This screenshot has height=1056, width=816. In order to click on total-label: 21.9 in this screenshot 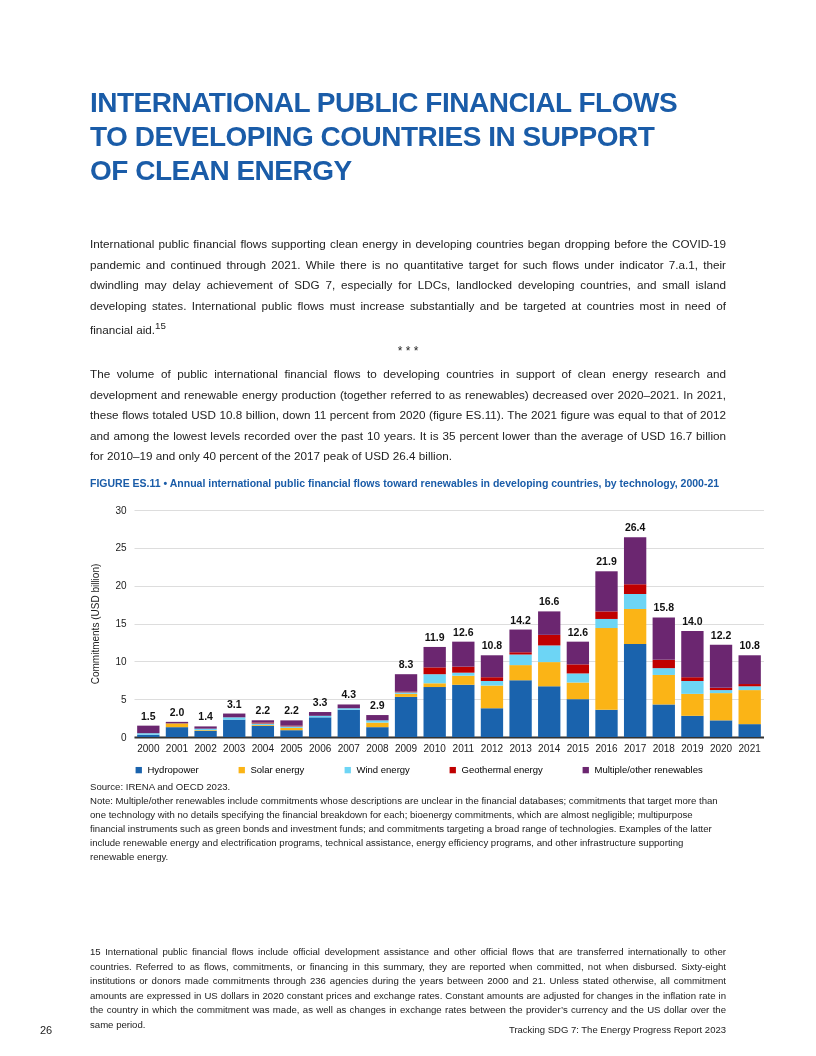, I will do `click(606, 561)`.